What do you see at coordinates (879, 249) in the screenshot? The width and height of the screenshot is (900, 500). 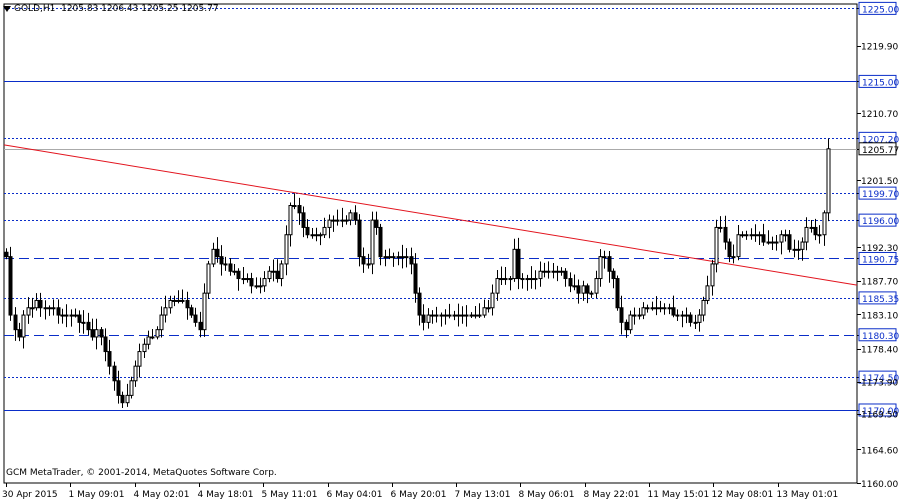 I see `price-tick-label: 1192.30` at bounding box center [879, 249].